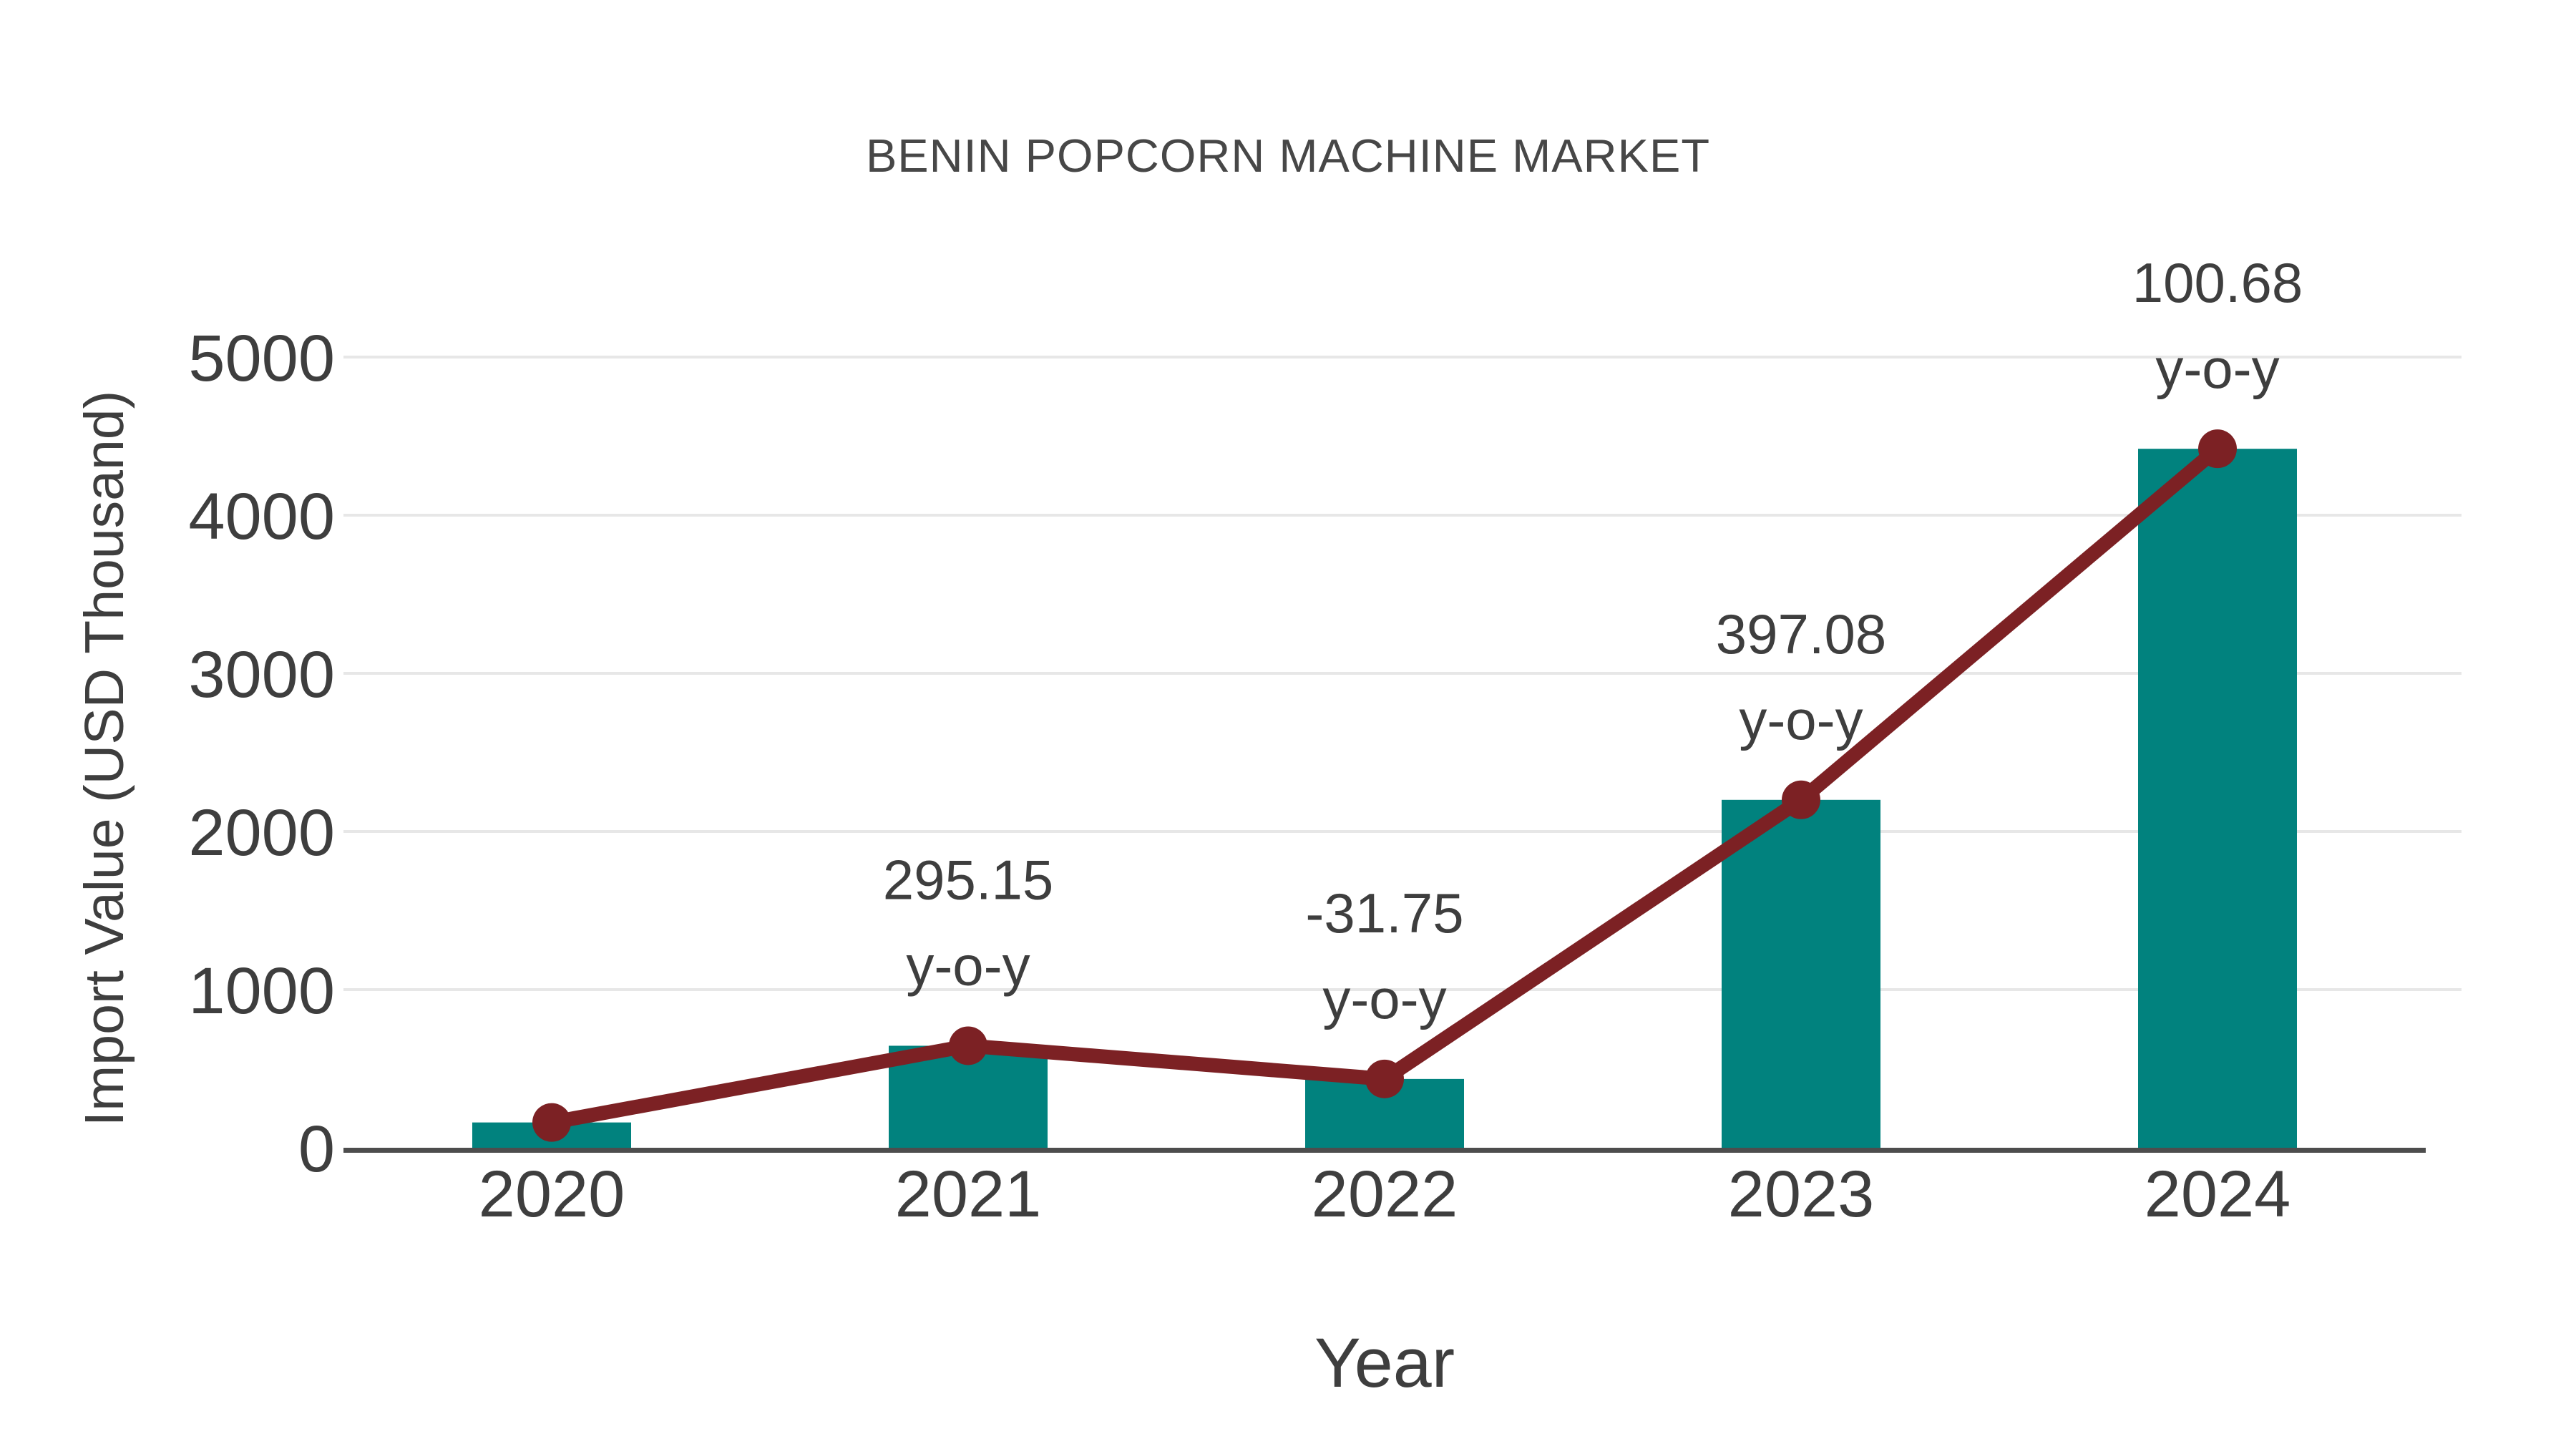 This screenshot has height=1449, width=2576. Describe the element at coordinates (2217, 282) in the screenshot. I see `point-label-2024: 100.68` at that location.